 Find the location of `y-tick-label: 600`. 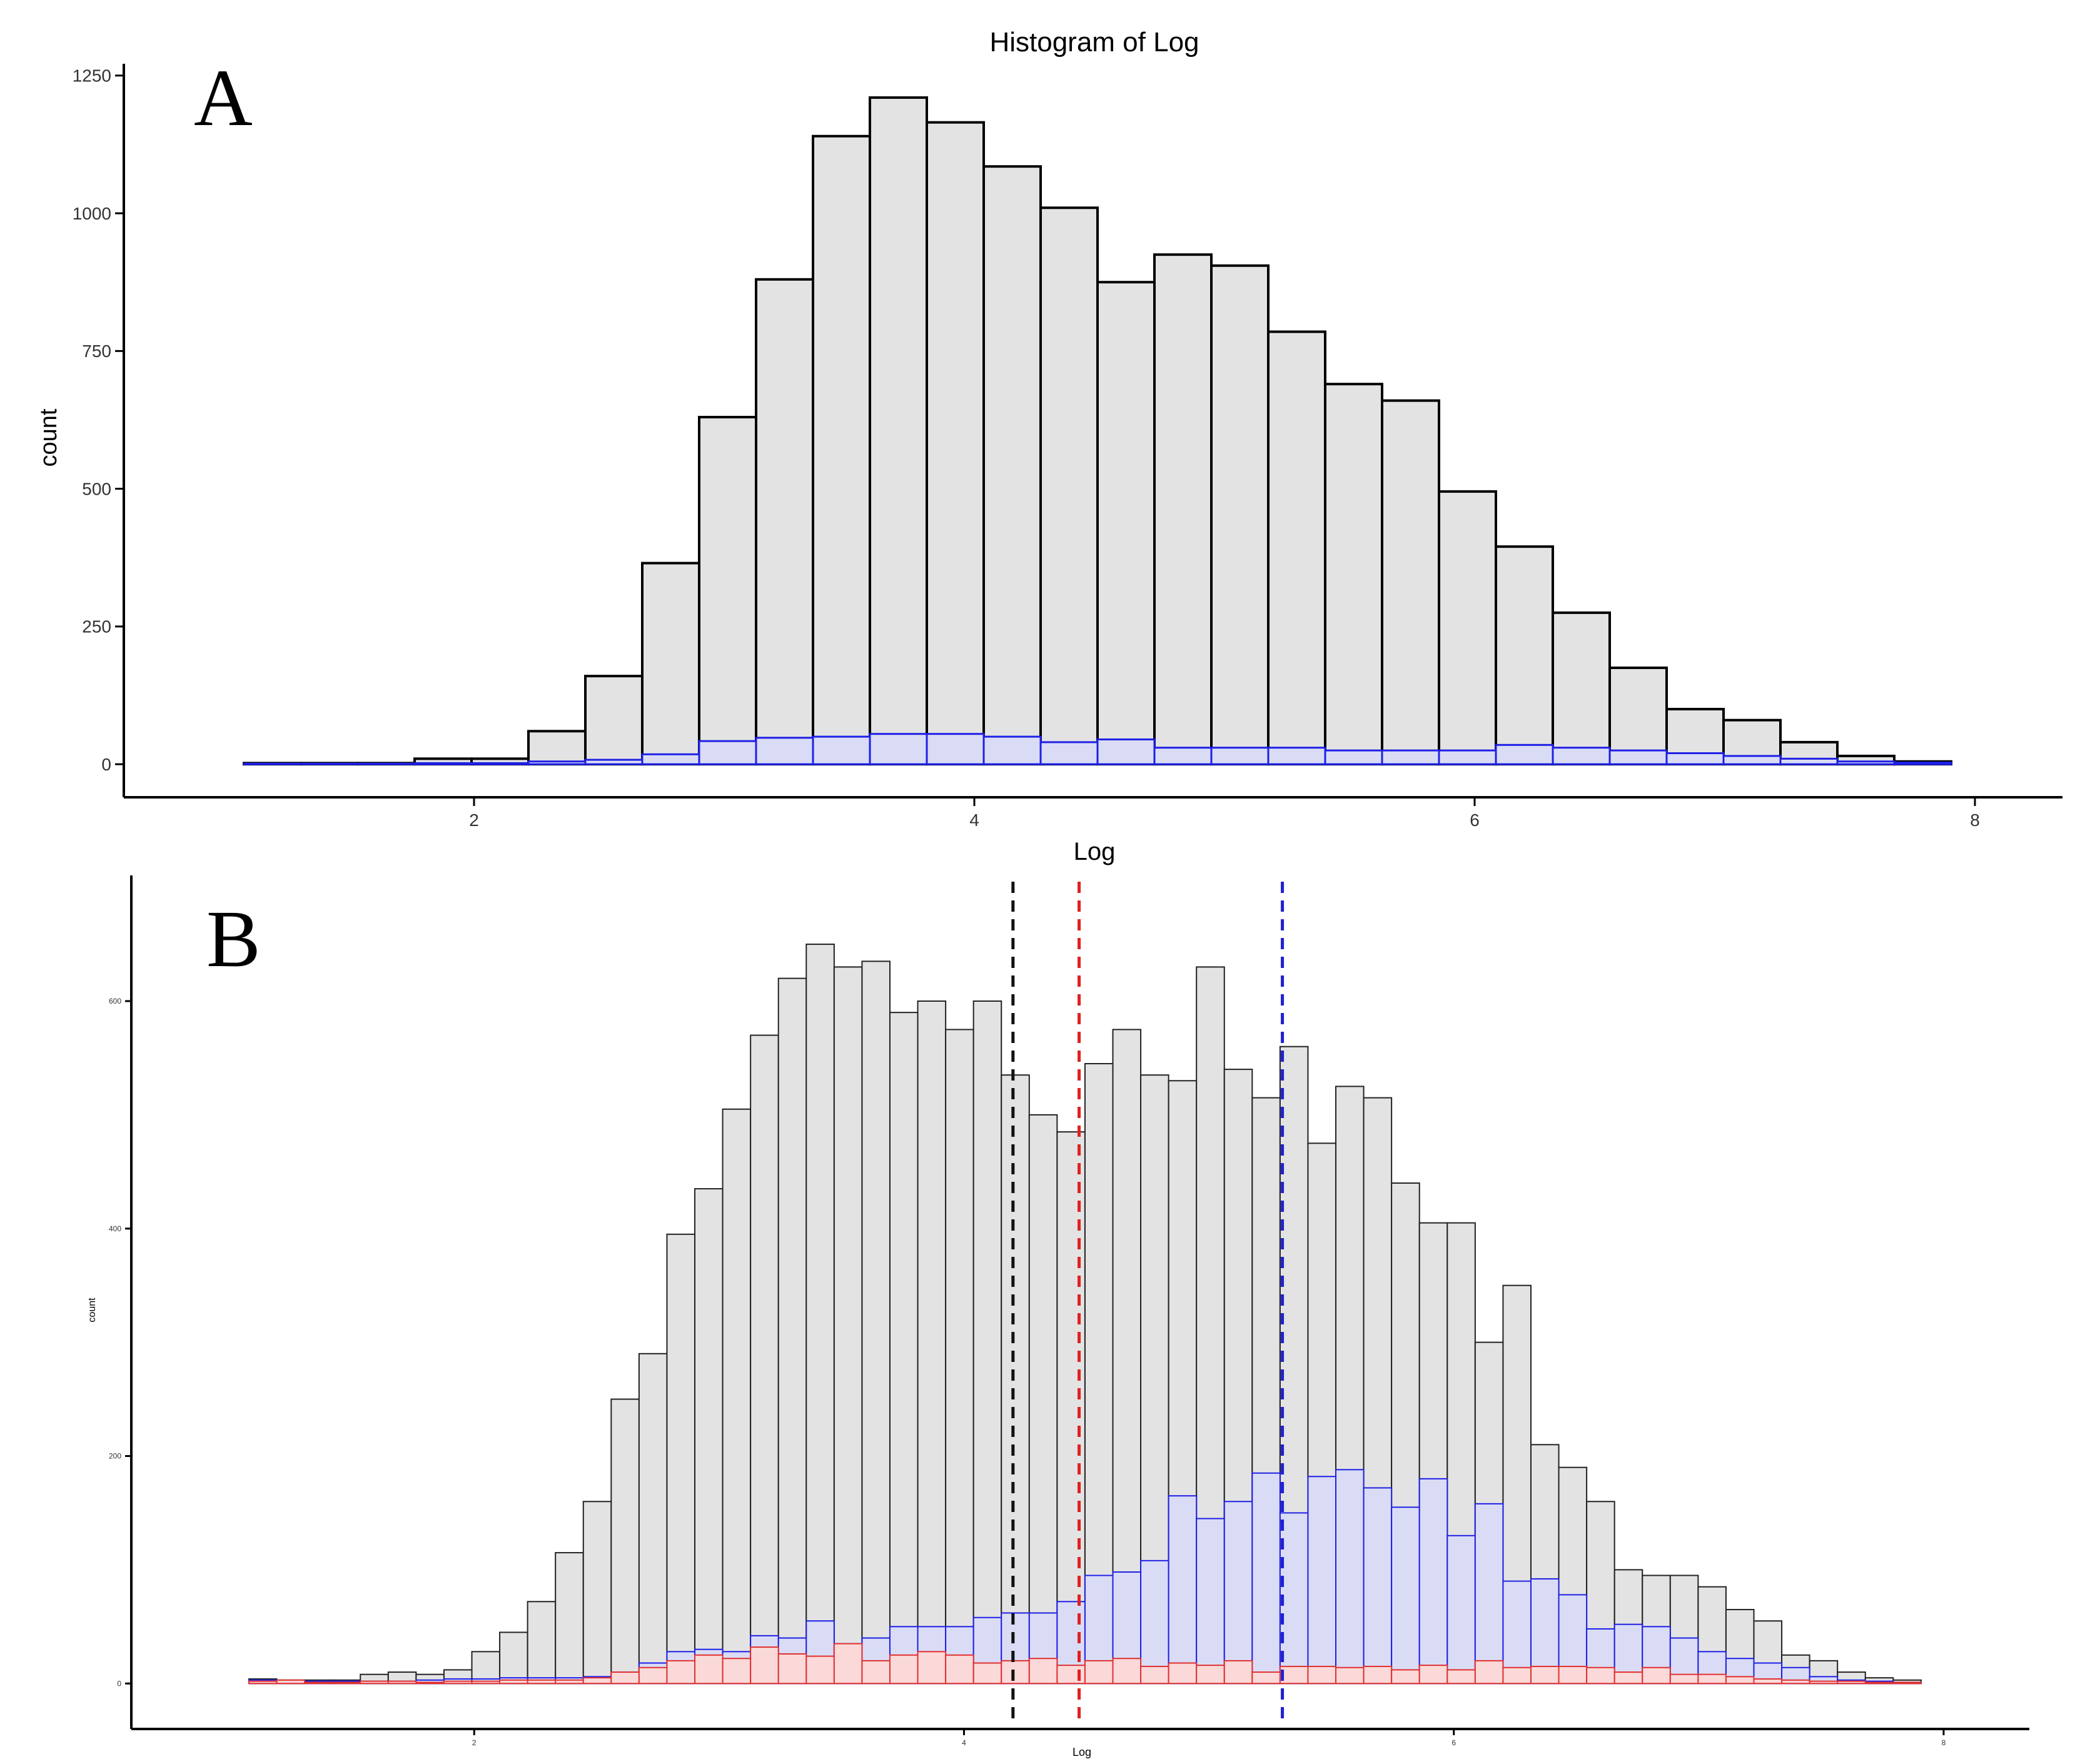

y-tick-label: 600 is located at coordinates (115, 1001).